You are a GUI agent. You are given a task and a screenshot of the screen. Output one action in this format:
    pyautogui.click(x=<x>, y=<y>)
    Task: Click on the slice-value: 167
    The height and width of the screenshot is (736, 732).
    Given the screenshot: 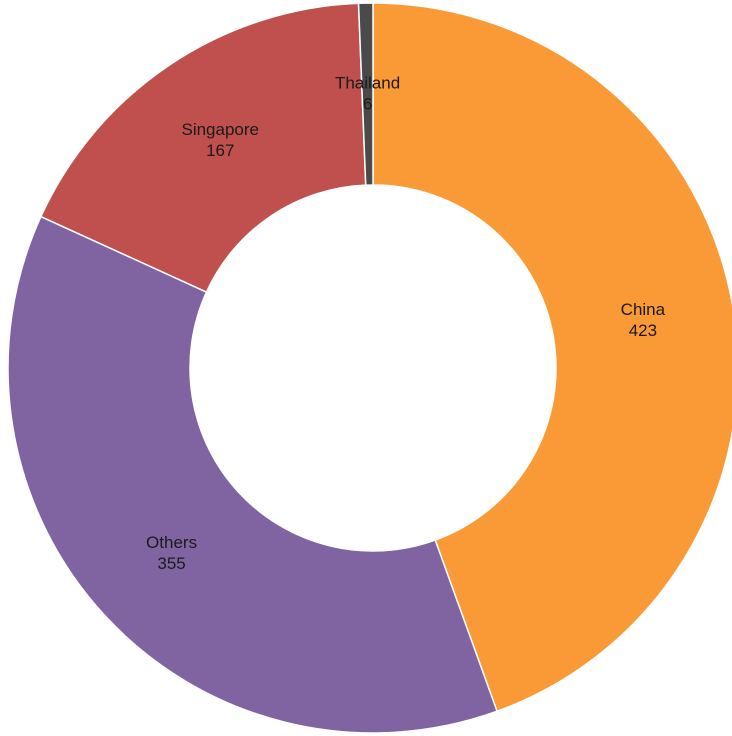 What is the action you would take?
    pyautogui.click(x=220, y=150)
    